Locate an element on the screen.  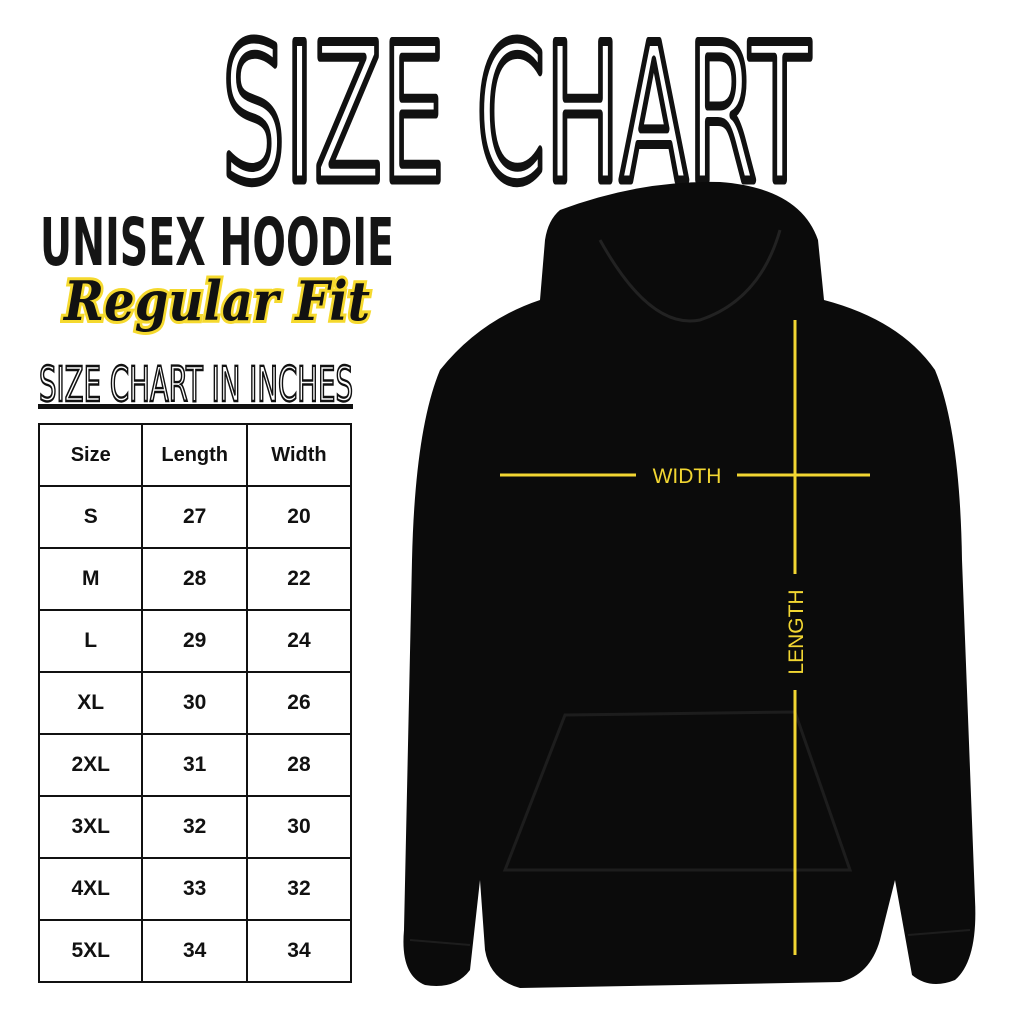
table-header-row: Size Length Width is located at coordinates (195, 455).